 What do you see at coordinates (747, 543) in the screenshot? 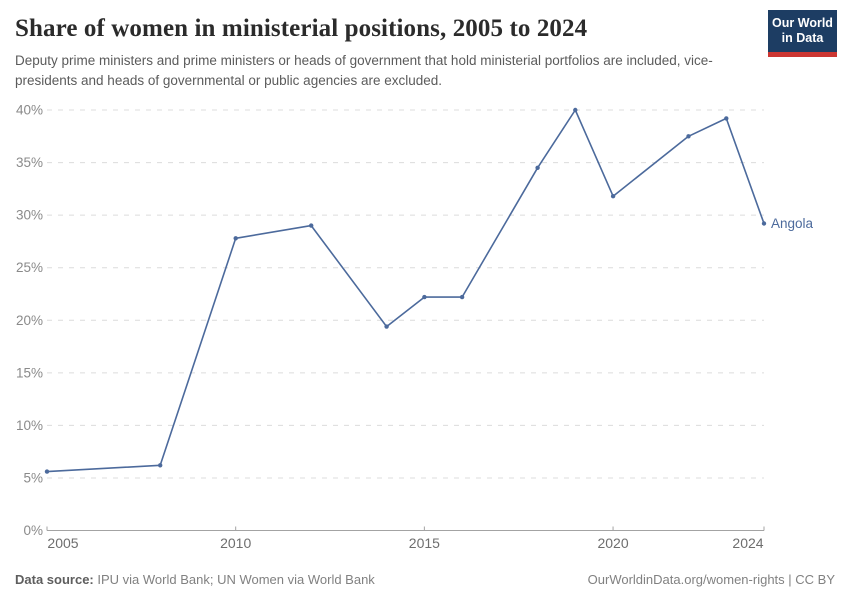
I see `x-axis-tick-label: 2024` at bounding box center [747, 543].